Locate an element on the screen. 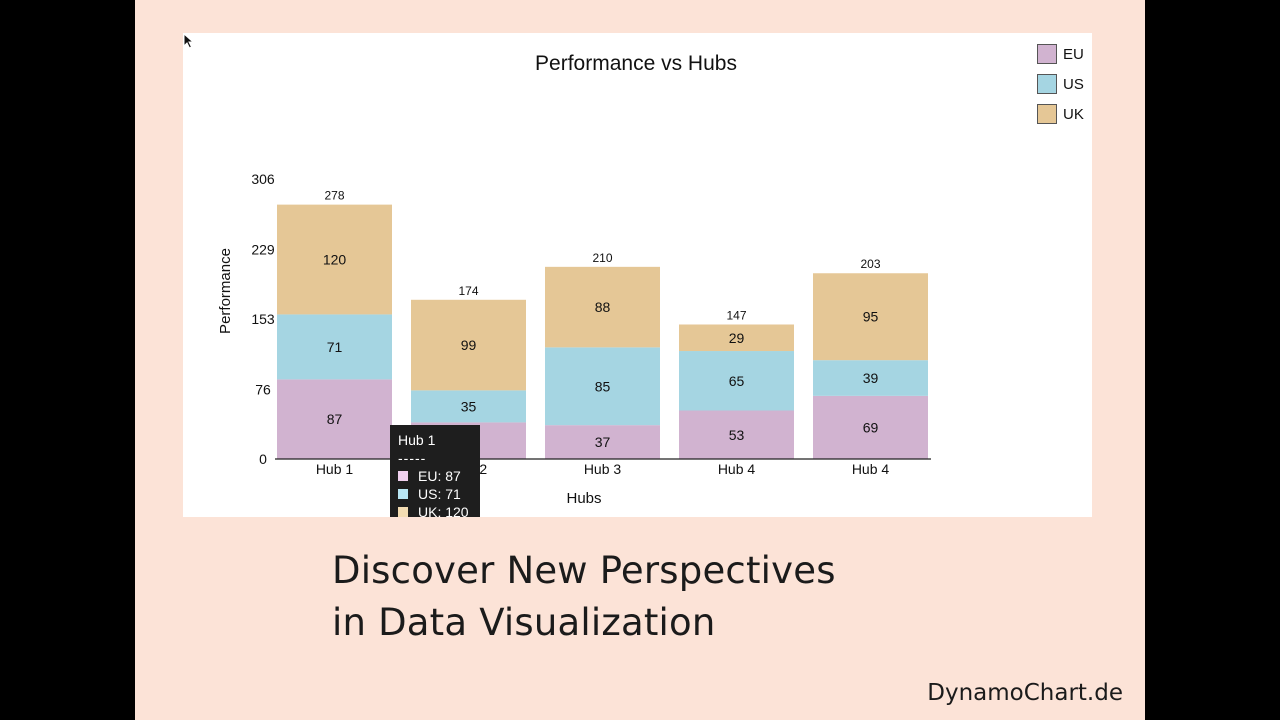 This screenshot has width=1280, height=720. y-axis-label: Performance is located at coordinates (225, 291).